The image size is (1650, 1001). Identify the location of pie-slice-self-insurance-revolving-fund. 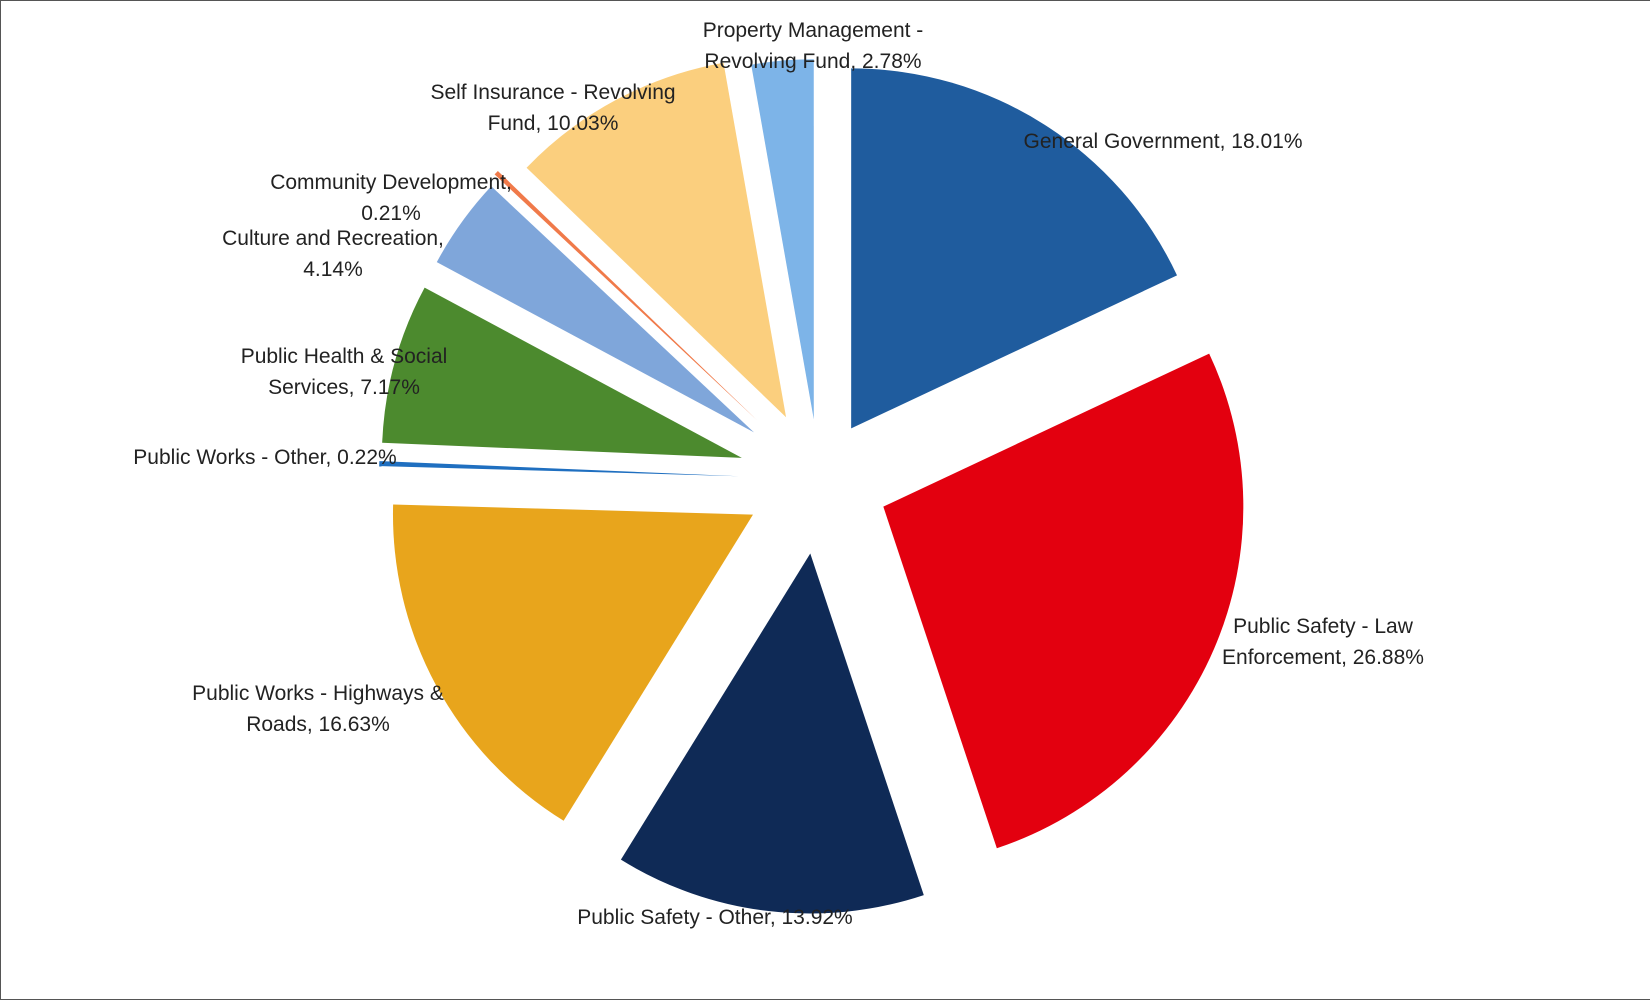
(656, 240).